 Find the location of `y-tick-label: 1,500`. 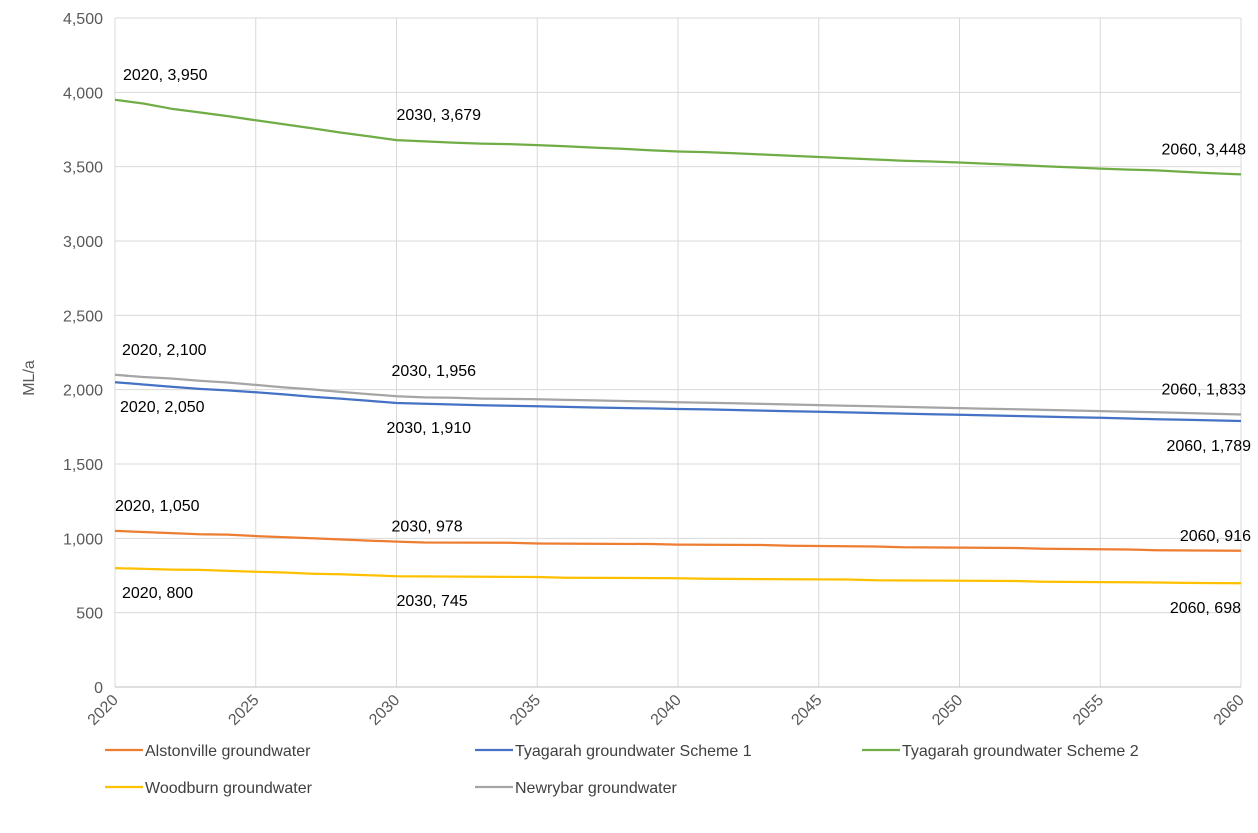

y-tick-label: 1,500 is located at coordinates (83, 465).